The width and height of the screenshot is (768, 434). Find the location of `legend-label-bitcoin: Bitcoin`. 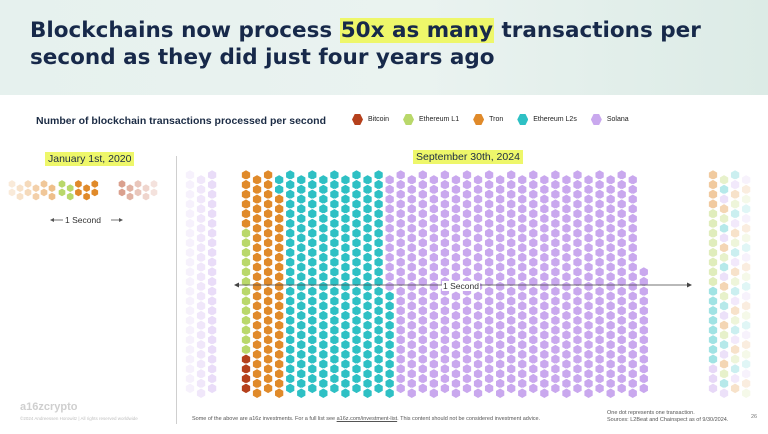

legend-label-bitcoin: Bitcoin is located at coordinates (379, 119).